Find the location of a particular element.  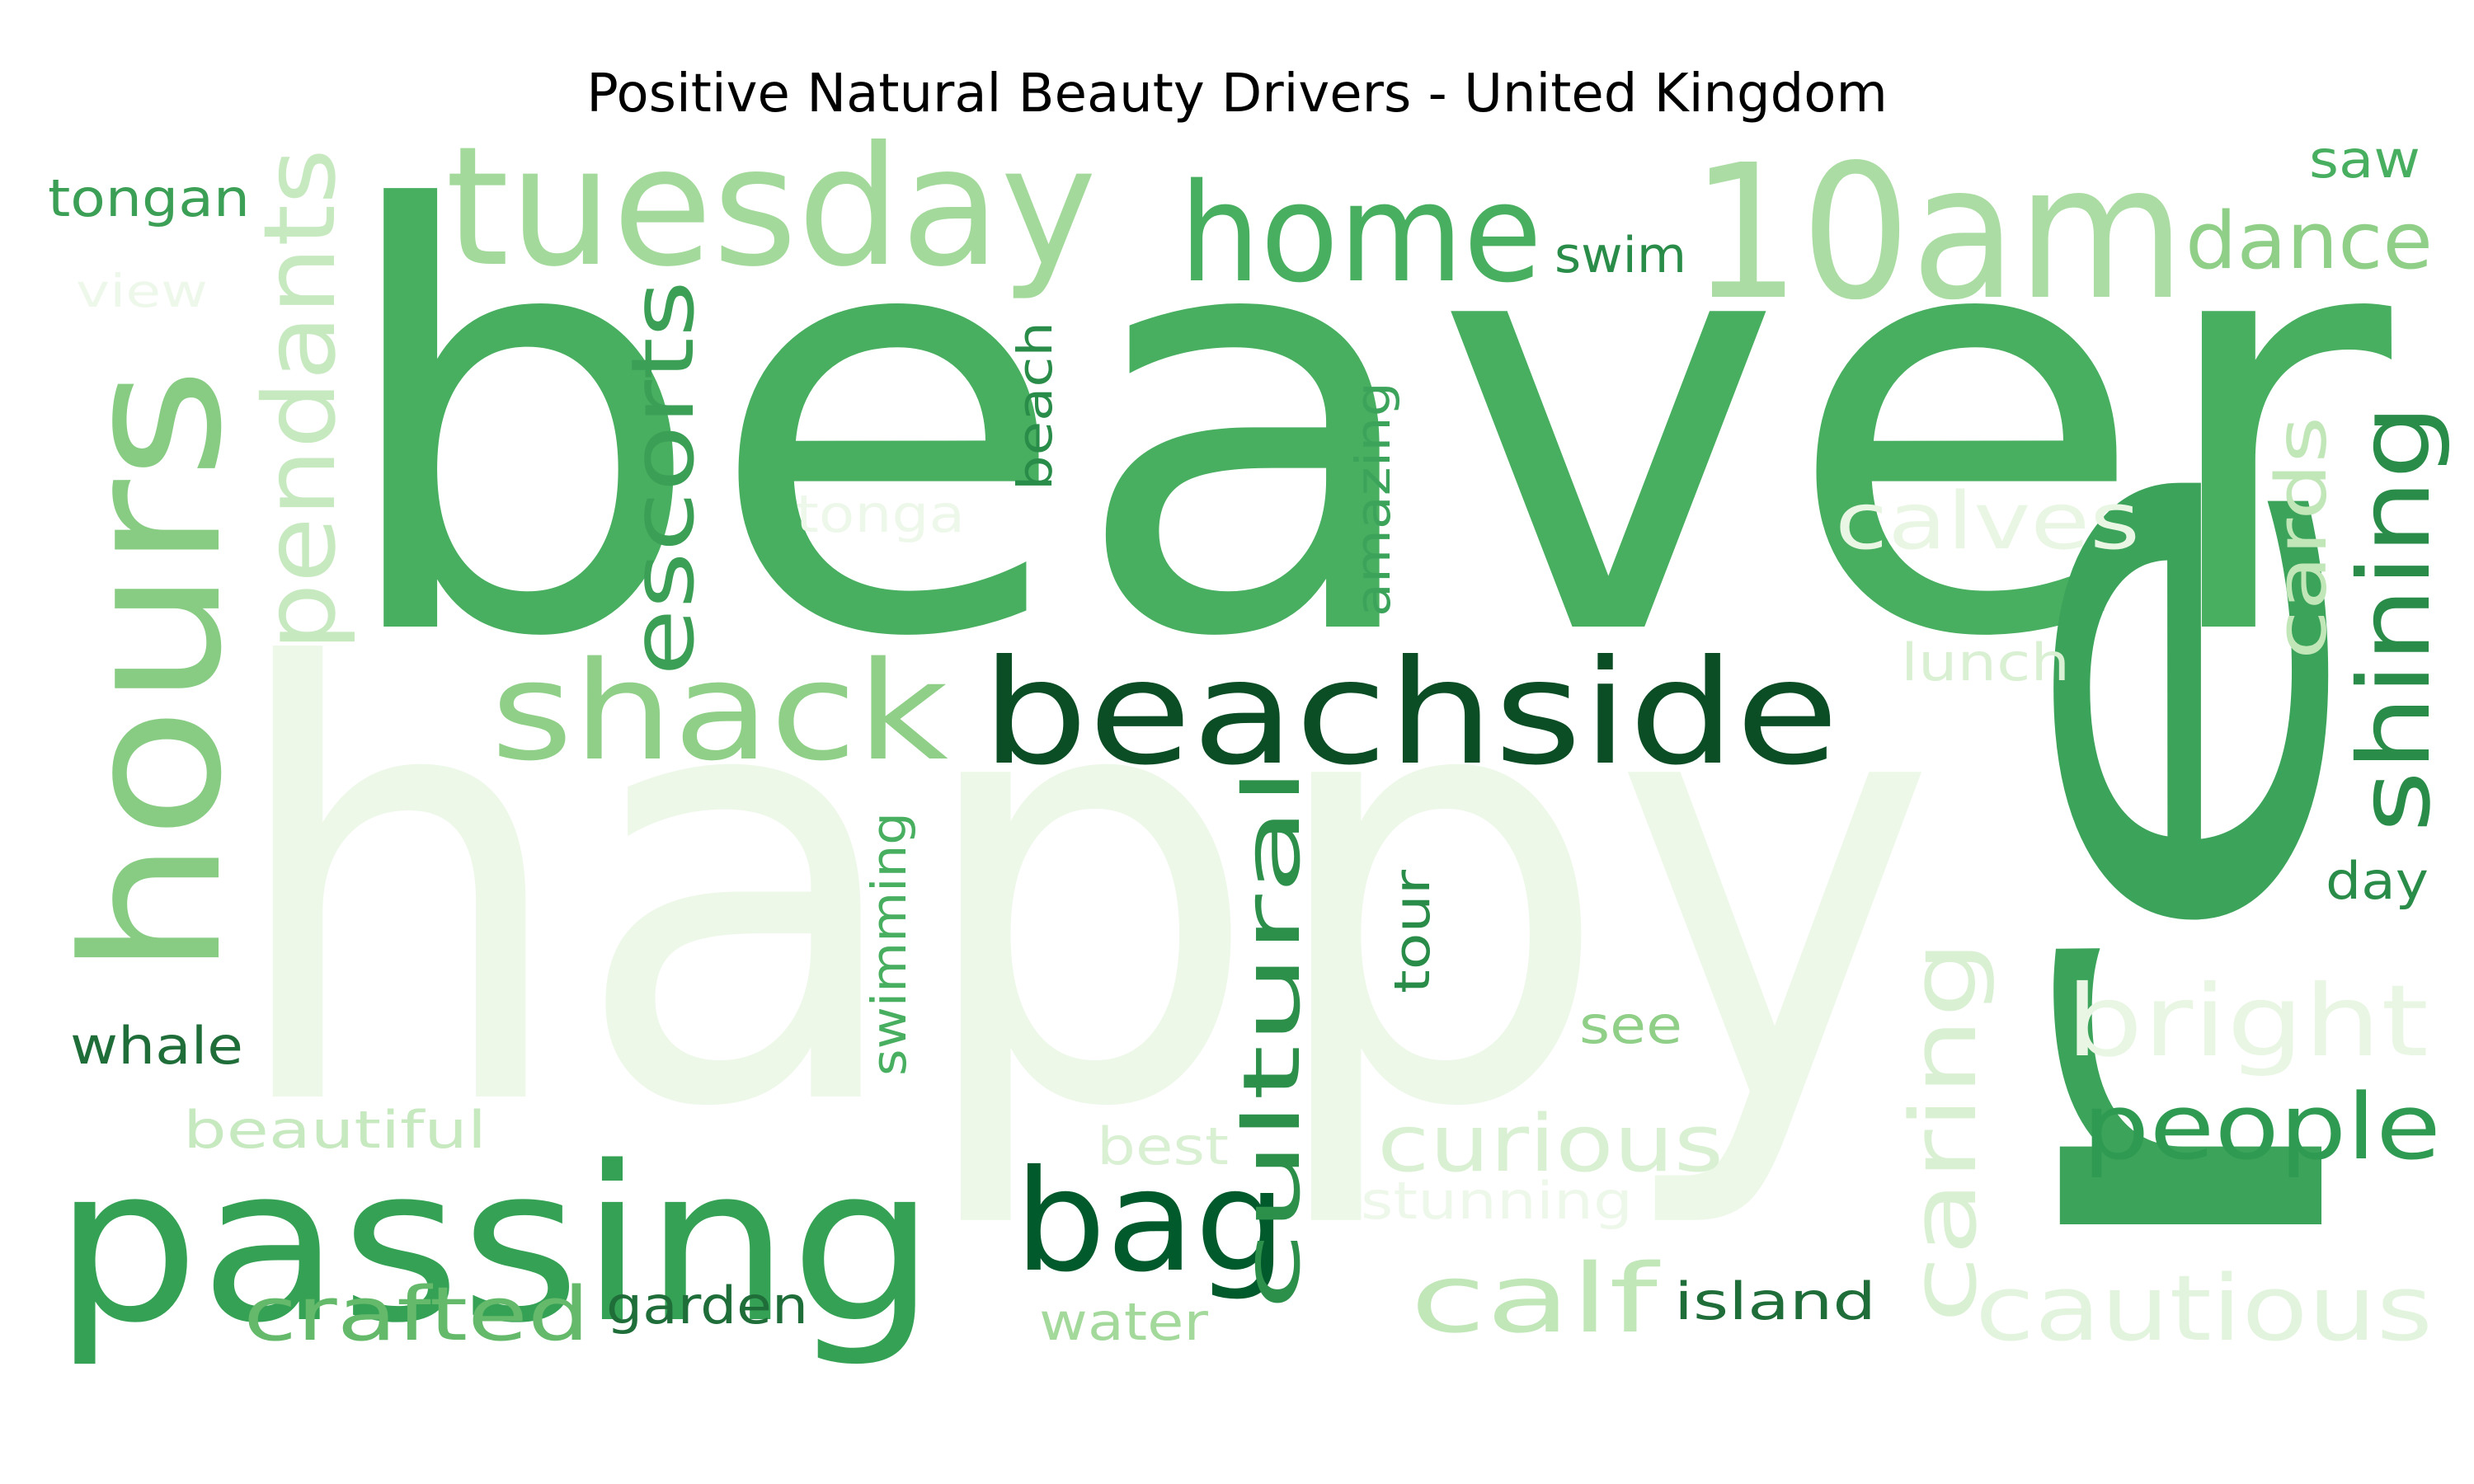

word-swimming: swimming is located at coordinates (889, 944).